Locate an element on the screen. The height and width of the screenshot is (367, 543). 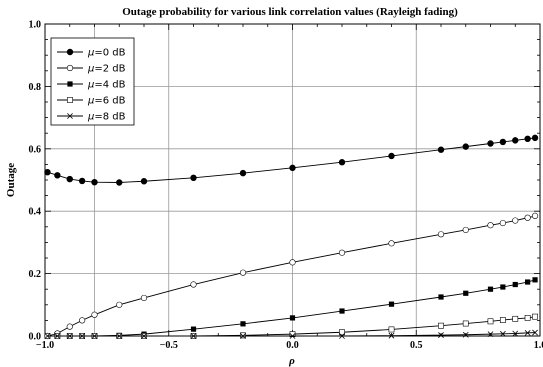
legend-item: μ=6 dB is located at coordinates (91, 101).